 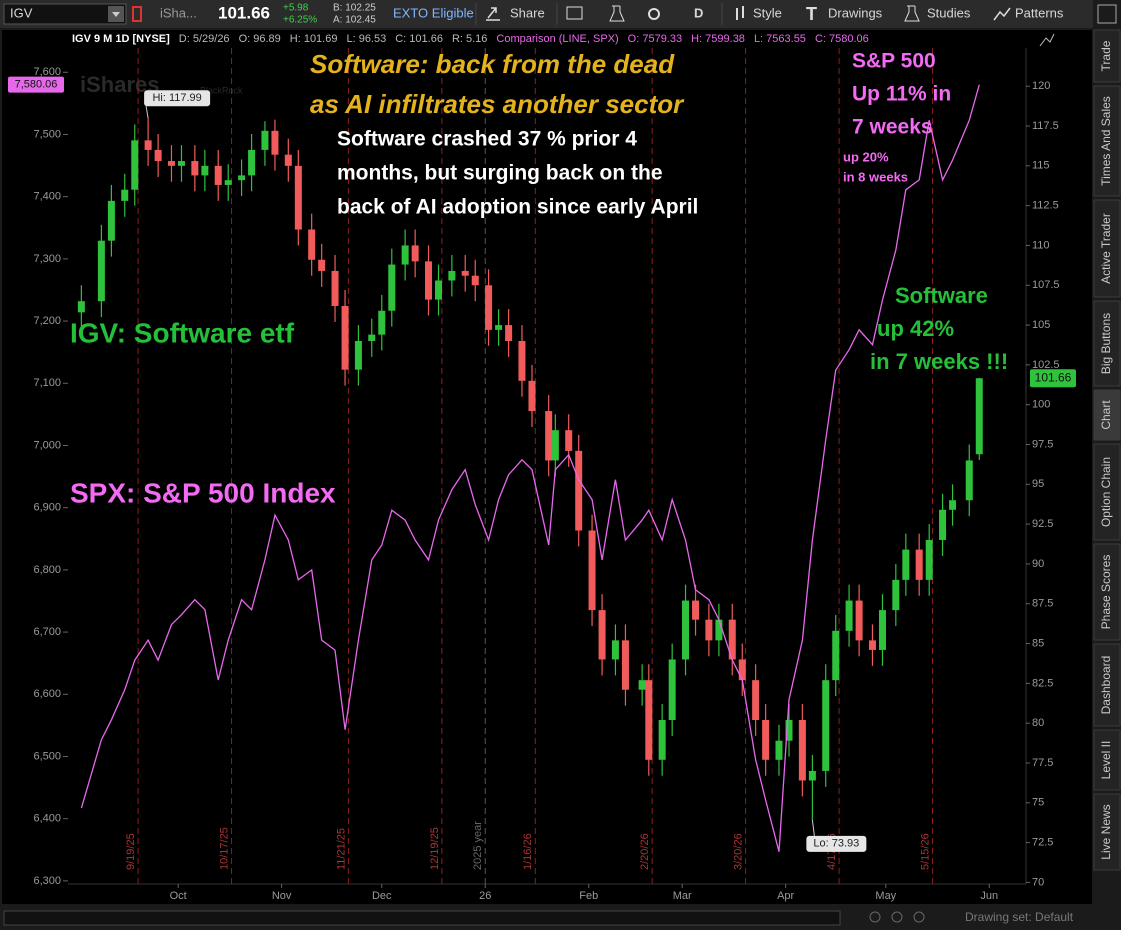 What do you see at coordinates (739, 851) in the screenshot?
I see `marker-label: 3/20/26` at bounding box center [739, 851].